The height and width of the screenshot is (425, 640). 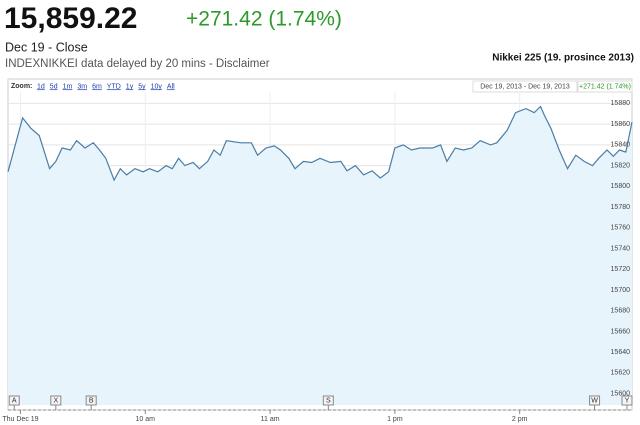 I want to click on y-tick-label: 15660, so click(x=621, y=331).